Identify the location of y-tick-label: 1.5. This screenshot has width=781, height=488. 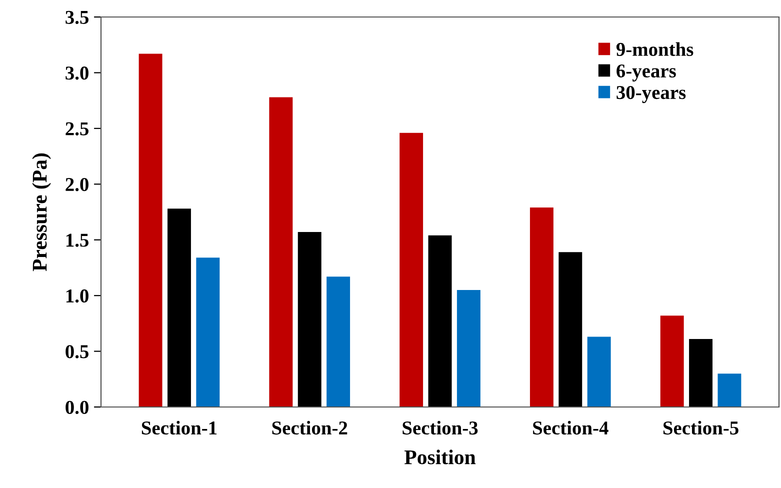
(77, 240).